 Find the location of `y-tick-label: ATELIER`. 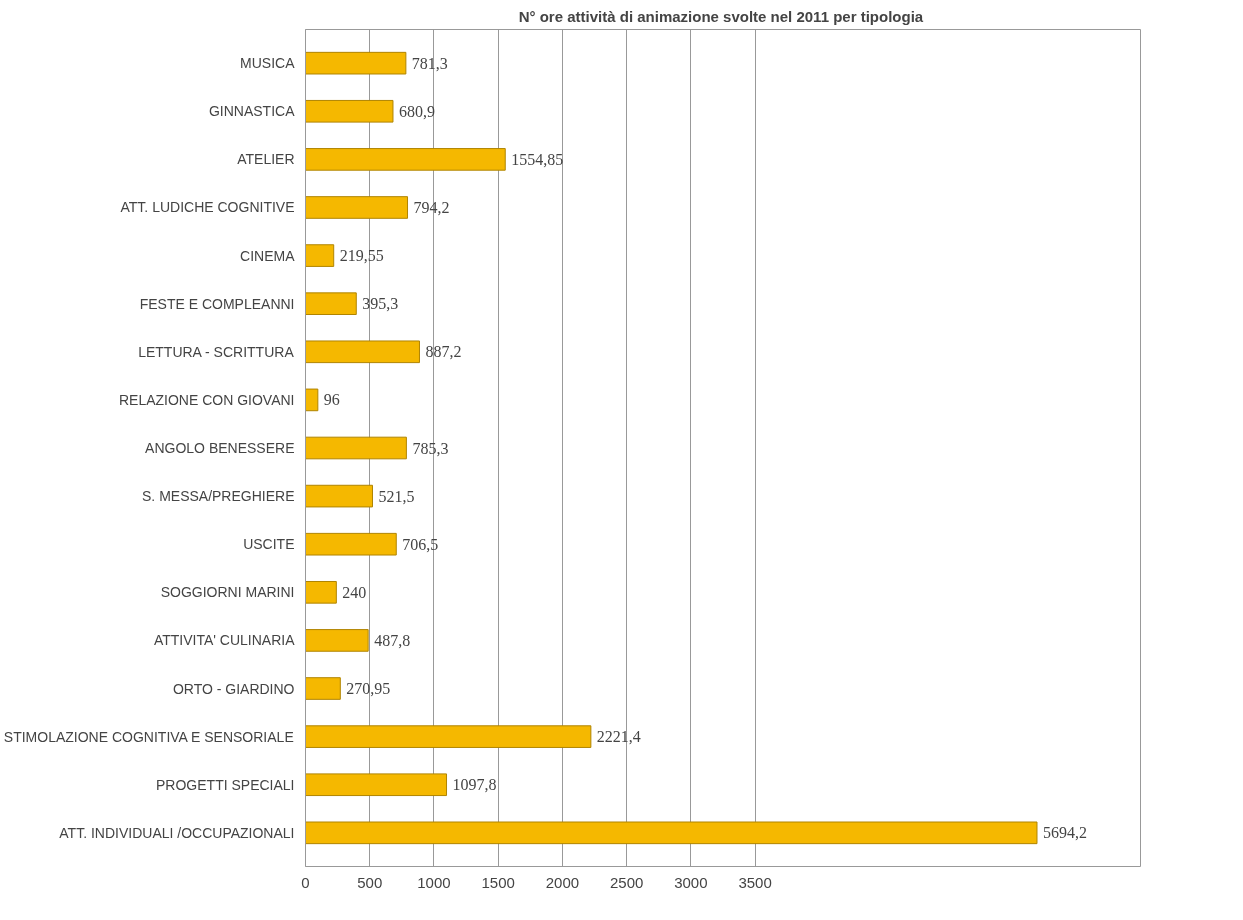

y-tick-label: ATELIER is located at coordinates (266, 159).